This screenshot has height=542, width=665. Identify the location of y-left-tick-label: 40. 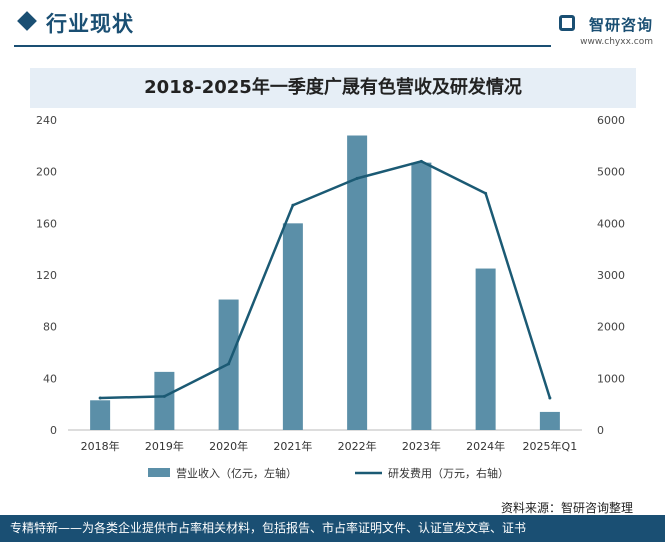
(50, 378).